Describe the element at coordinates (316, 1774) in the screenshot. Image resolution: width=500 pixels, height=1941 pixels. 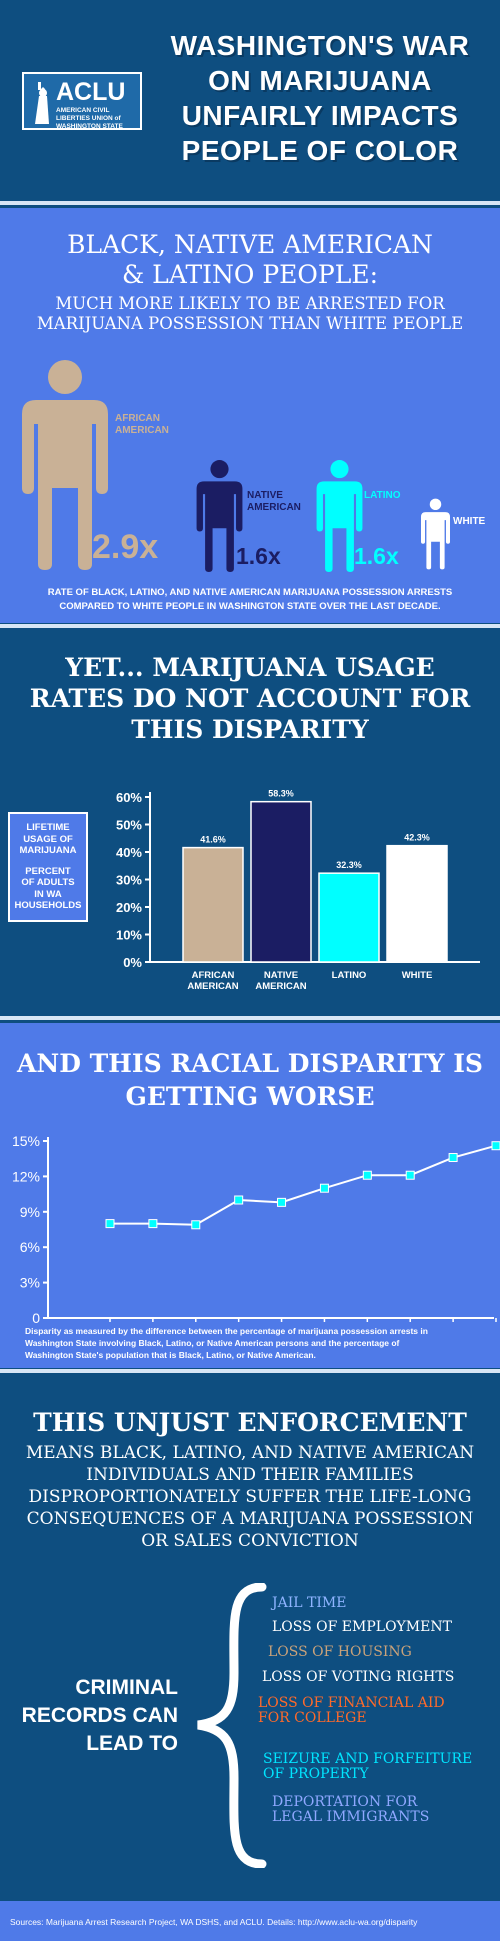
I see `consequence-line: OF PROPERTY` at that location.